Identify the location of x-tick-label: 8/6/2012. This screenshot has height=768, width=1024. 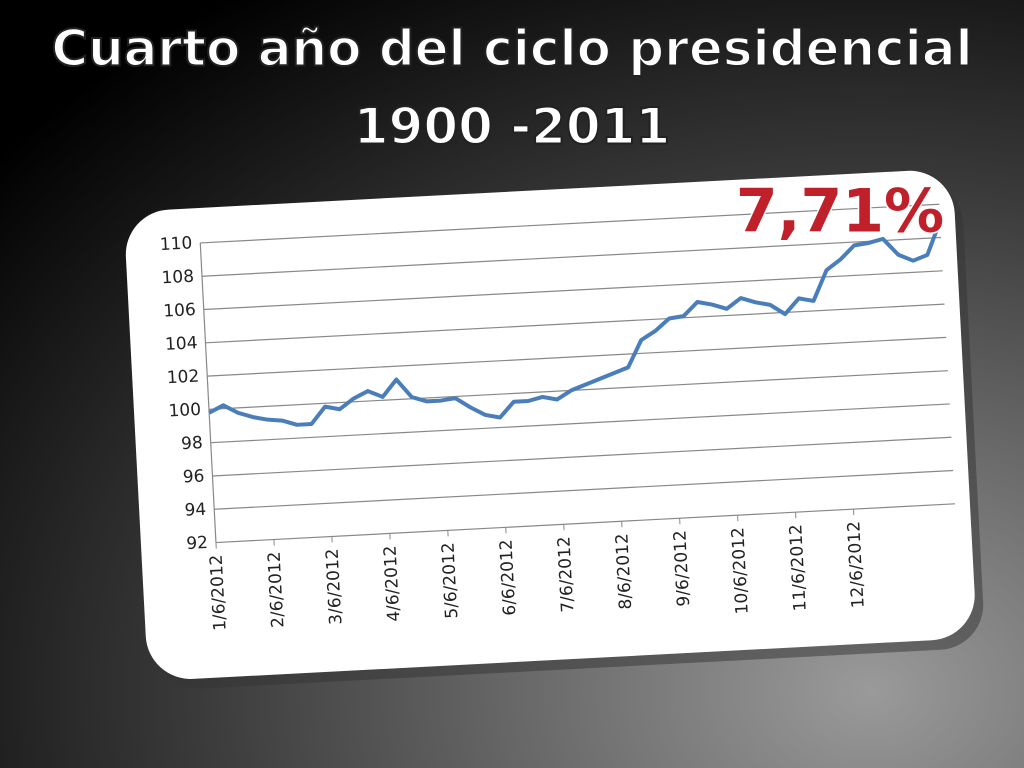
(624, 571).